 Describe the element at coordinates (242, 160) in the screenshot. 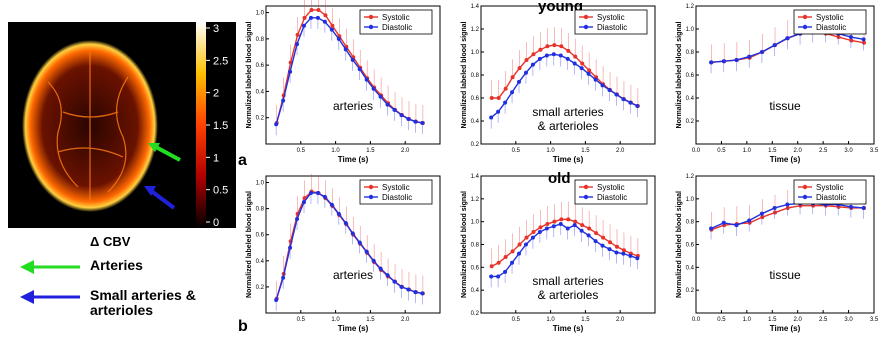

I see `panel-label-a: a` at that location.